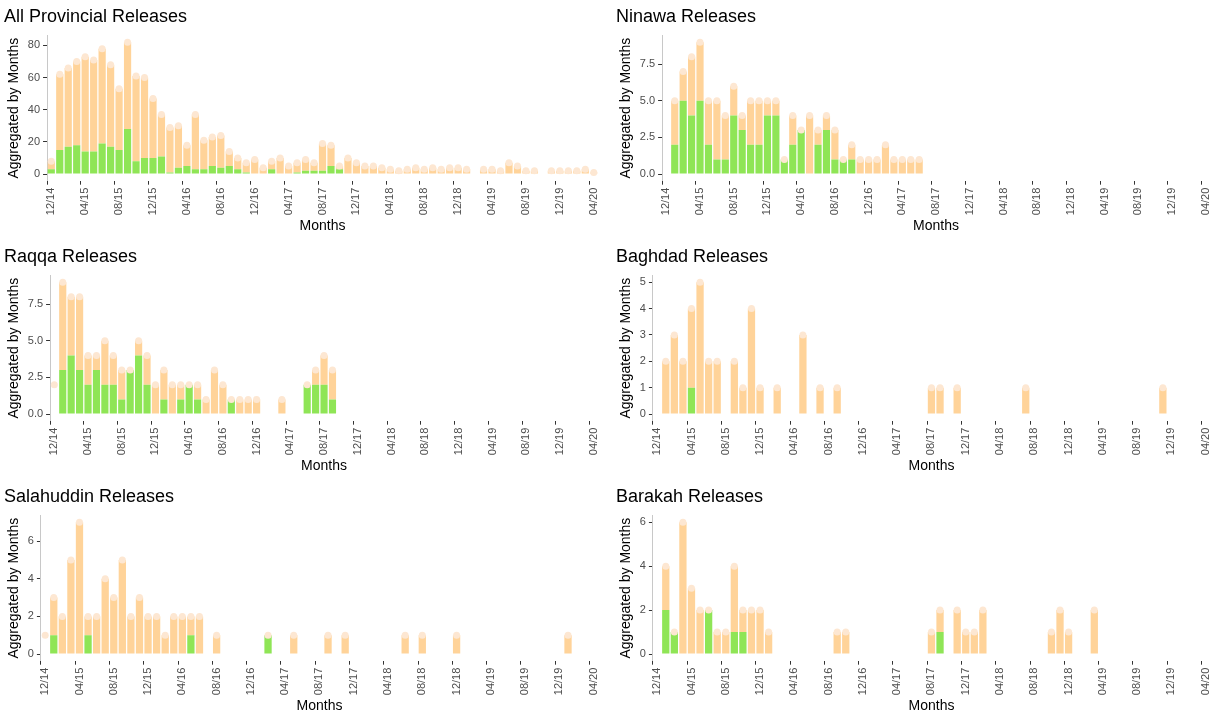  What do you see at coordinates (71, 255) in the screenshot?
I see `chart-title: Raqqa Releases` at bounding box center [71, 255].